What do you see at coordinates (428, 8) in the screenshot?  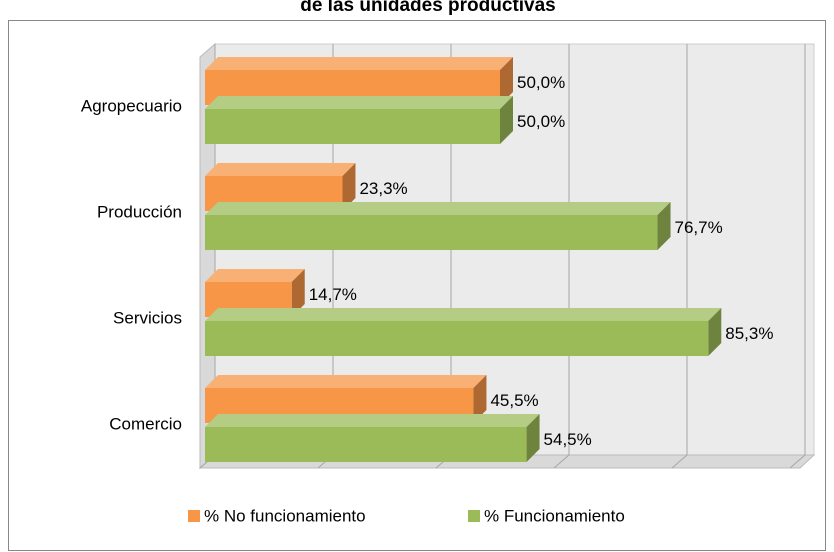 I see `chart-title: de las unidades productivas` at bounding box center [428, 8].